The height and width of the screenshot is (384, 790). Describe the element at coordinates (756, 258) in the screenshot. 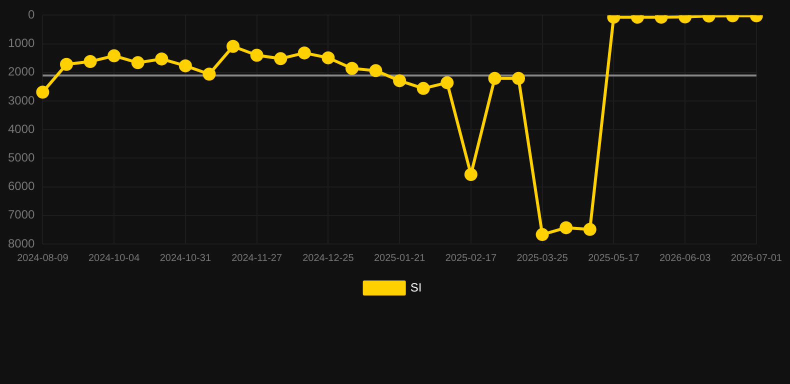

I see `x-tick-label: 2026-07-01` at that location.